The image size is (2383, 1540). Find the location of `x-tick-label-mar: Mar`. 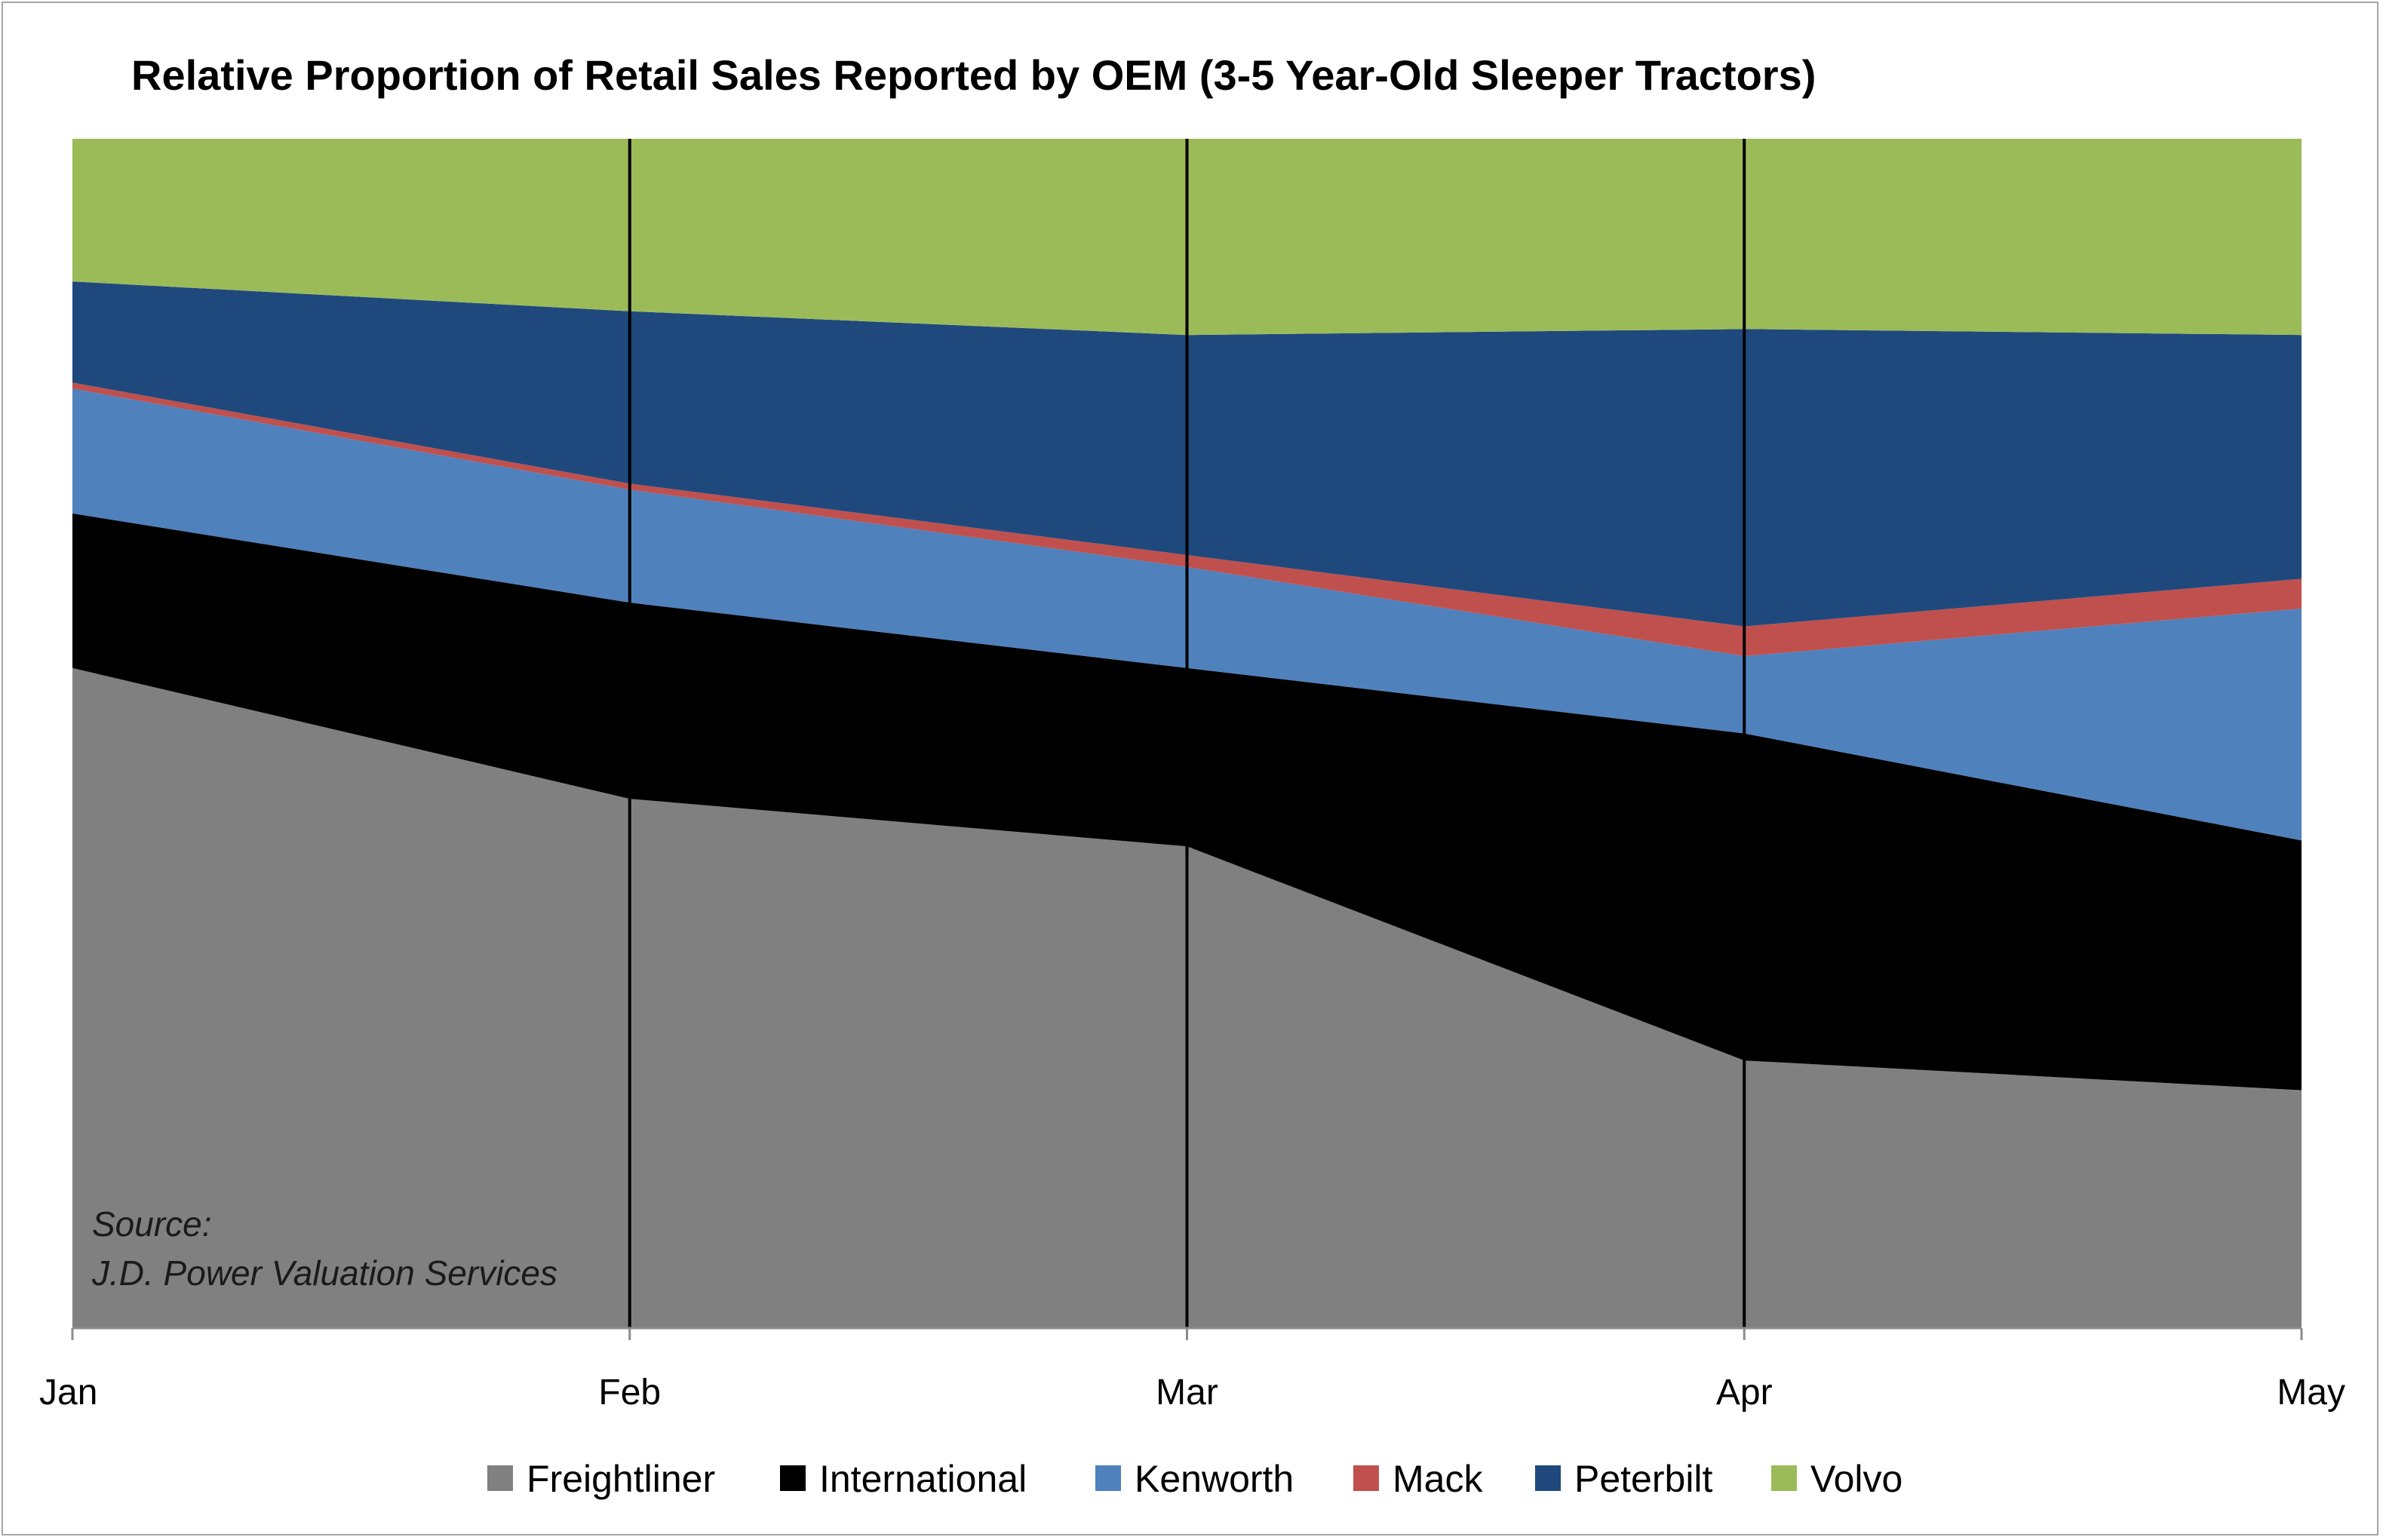

x-tick-label-mar: Mar is located at coordinates (1187, 1393).